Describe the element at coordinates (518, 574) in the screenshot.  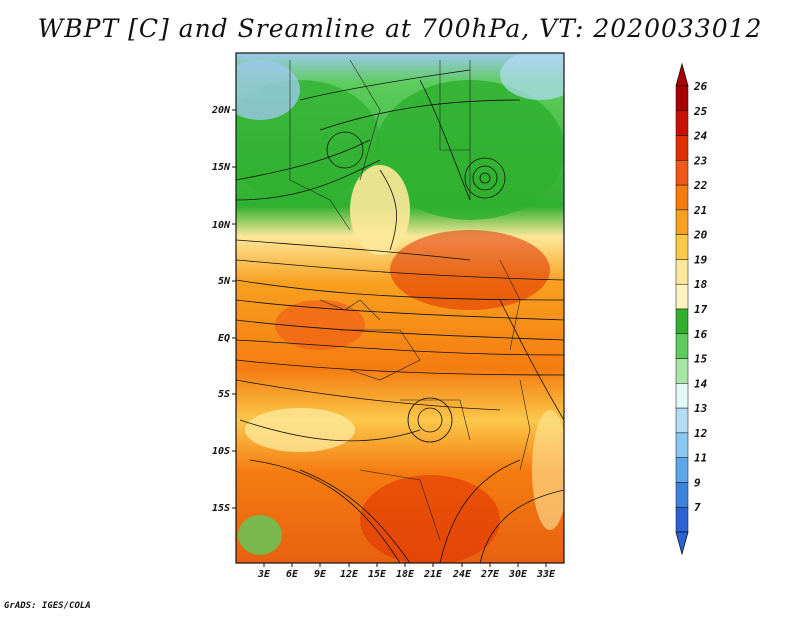
I see `lon-label: 30E` at that location.